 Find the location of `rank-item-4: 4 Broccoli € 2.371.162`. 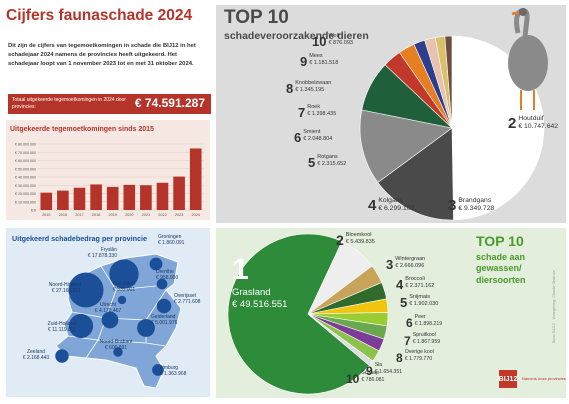

rank-item-4: 4 Broccoli € 2.371.162 is located at coordinates (415, 285).